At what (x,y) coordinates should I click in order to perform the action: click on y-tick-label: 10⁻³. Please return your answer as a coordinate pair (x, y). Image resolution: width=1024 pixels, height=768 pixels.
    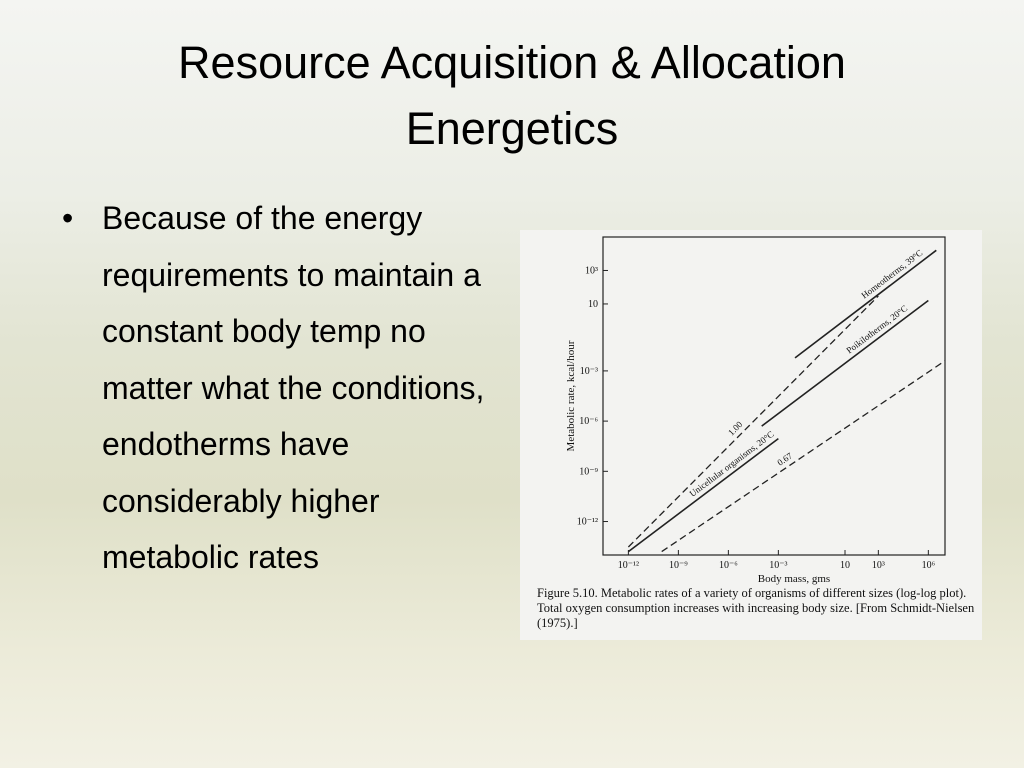
    Looking at the image, I should click on (589, 371).